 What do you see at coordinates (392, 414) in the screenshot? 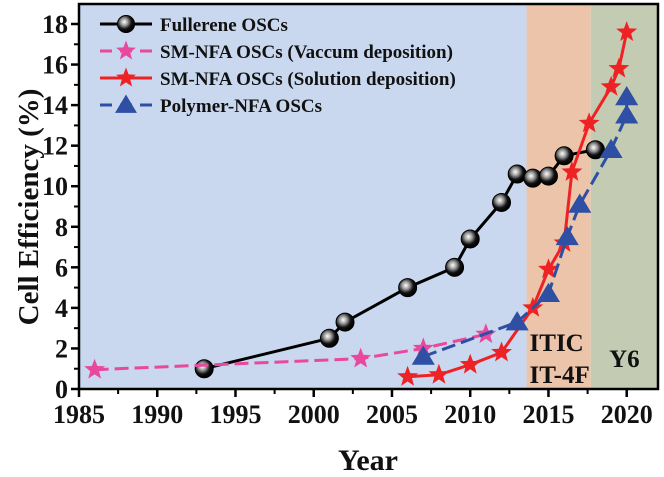
I see `x-tick-label: 2005` at bounding box center [392, 414].